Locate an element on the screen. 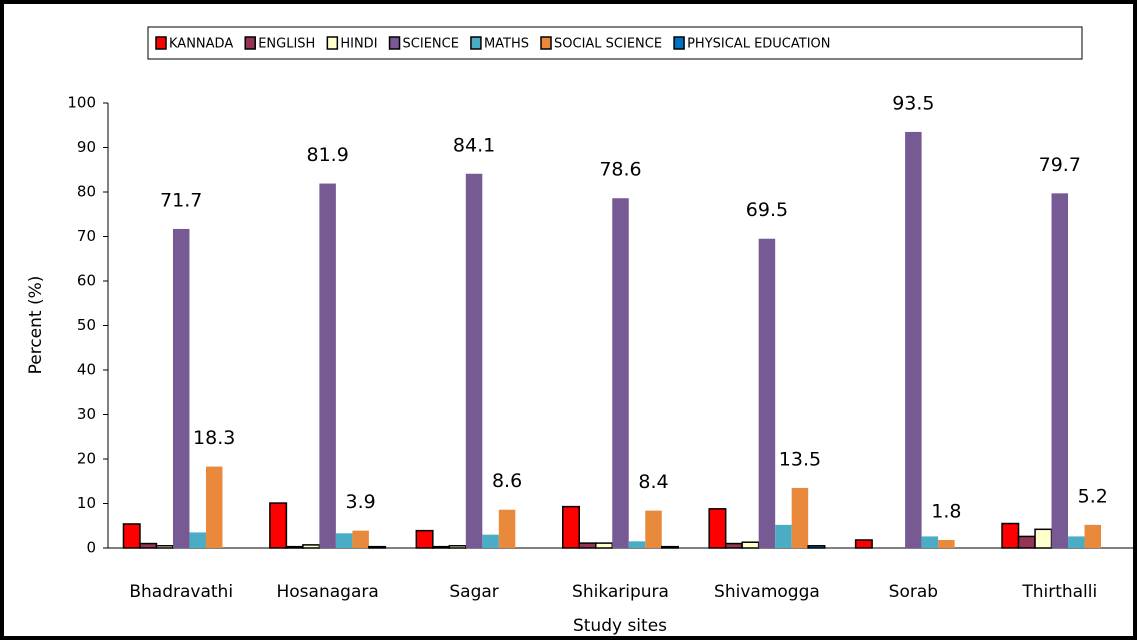 The height and width of the screenshot is (640, 1139). data-label: 8.4 is located at coordinates (653, 482).